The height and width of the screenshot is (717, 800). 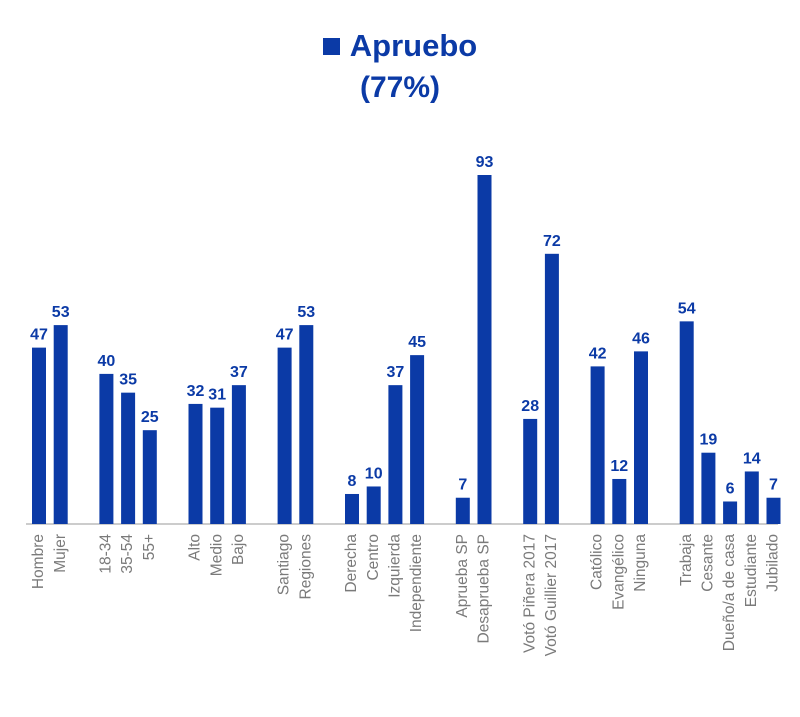 I want to click on bar-medio, so click(x=217, y=465).